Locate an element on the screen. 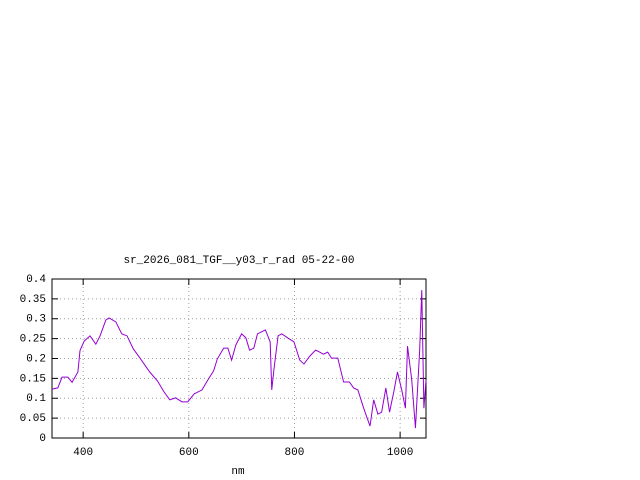  x-tick-label: 400 is located at coordinates (83, 453).